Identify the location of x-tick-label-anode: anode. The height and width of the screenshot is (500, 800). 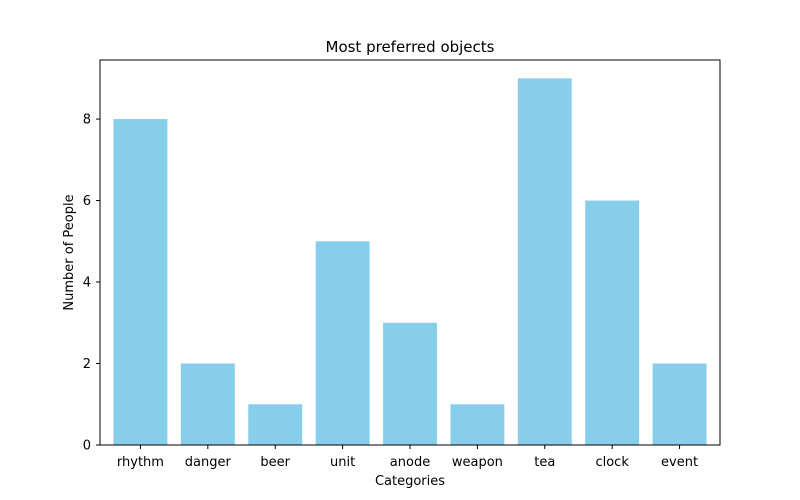
(410, 462).